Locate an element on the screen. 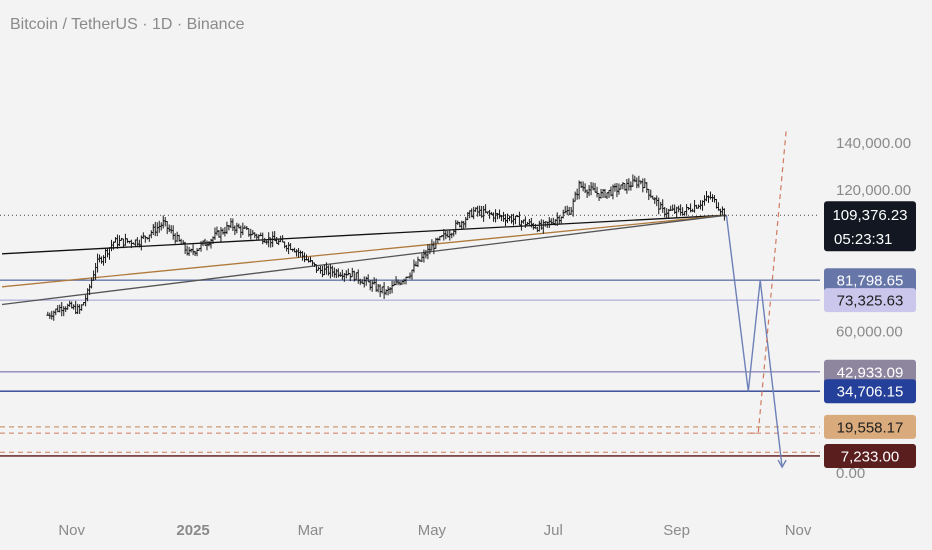  x-tick-label: Sep is located at coordinates (676, 530).